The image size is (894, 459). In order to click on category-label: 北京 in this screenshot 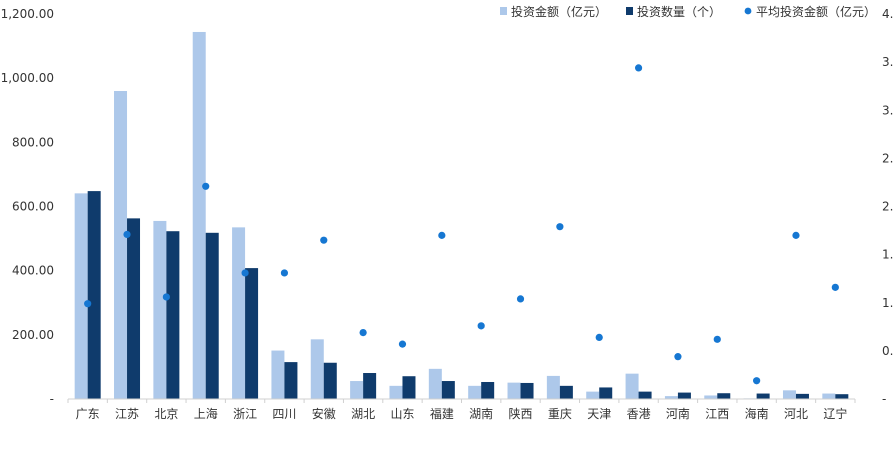, I will do `click(166, 414)`.